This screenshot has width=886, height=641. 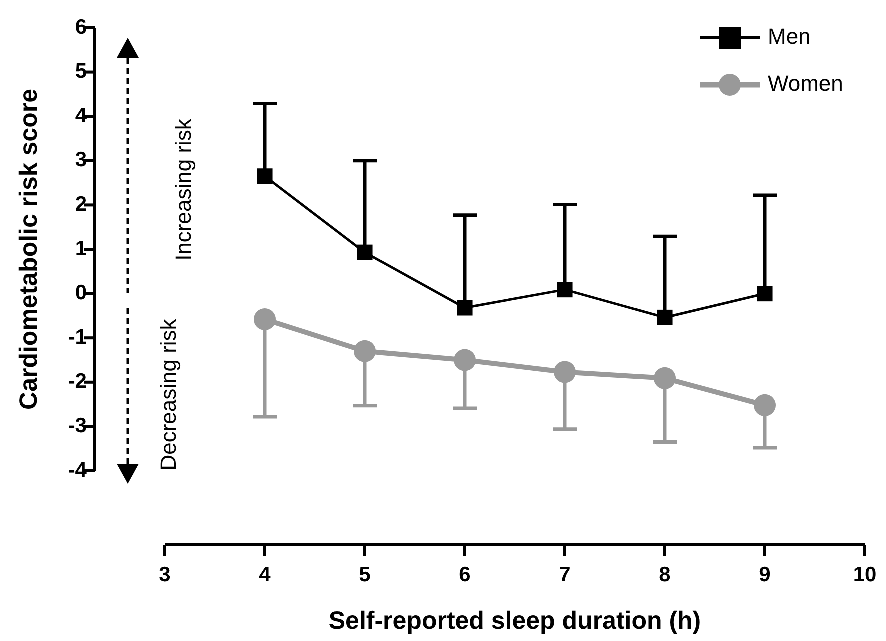 What do you see at coordinates (565, 574) in the screenshot?
I see `x-tick-label: 7` at bounding box center [565, 574].